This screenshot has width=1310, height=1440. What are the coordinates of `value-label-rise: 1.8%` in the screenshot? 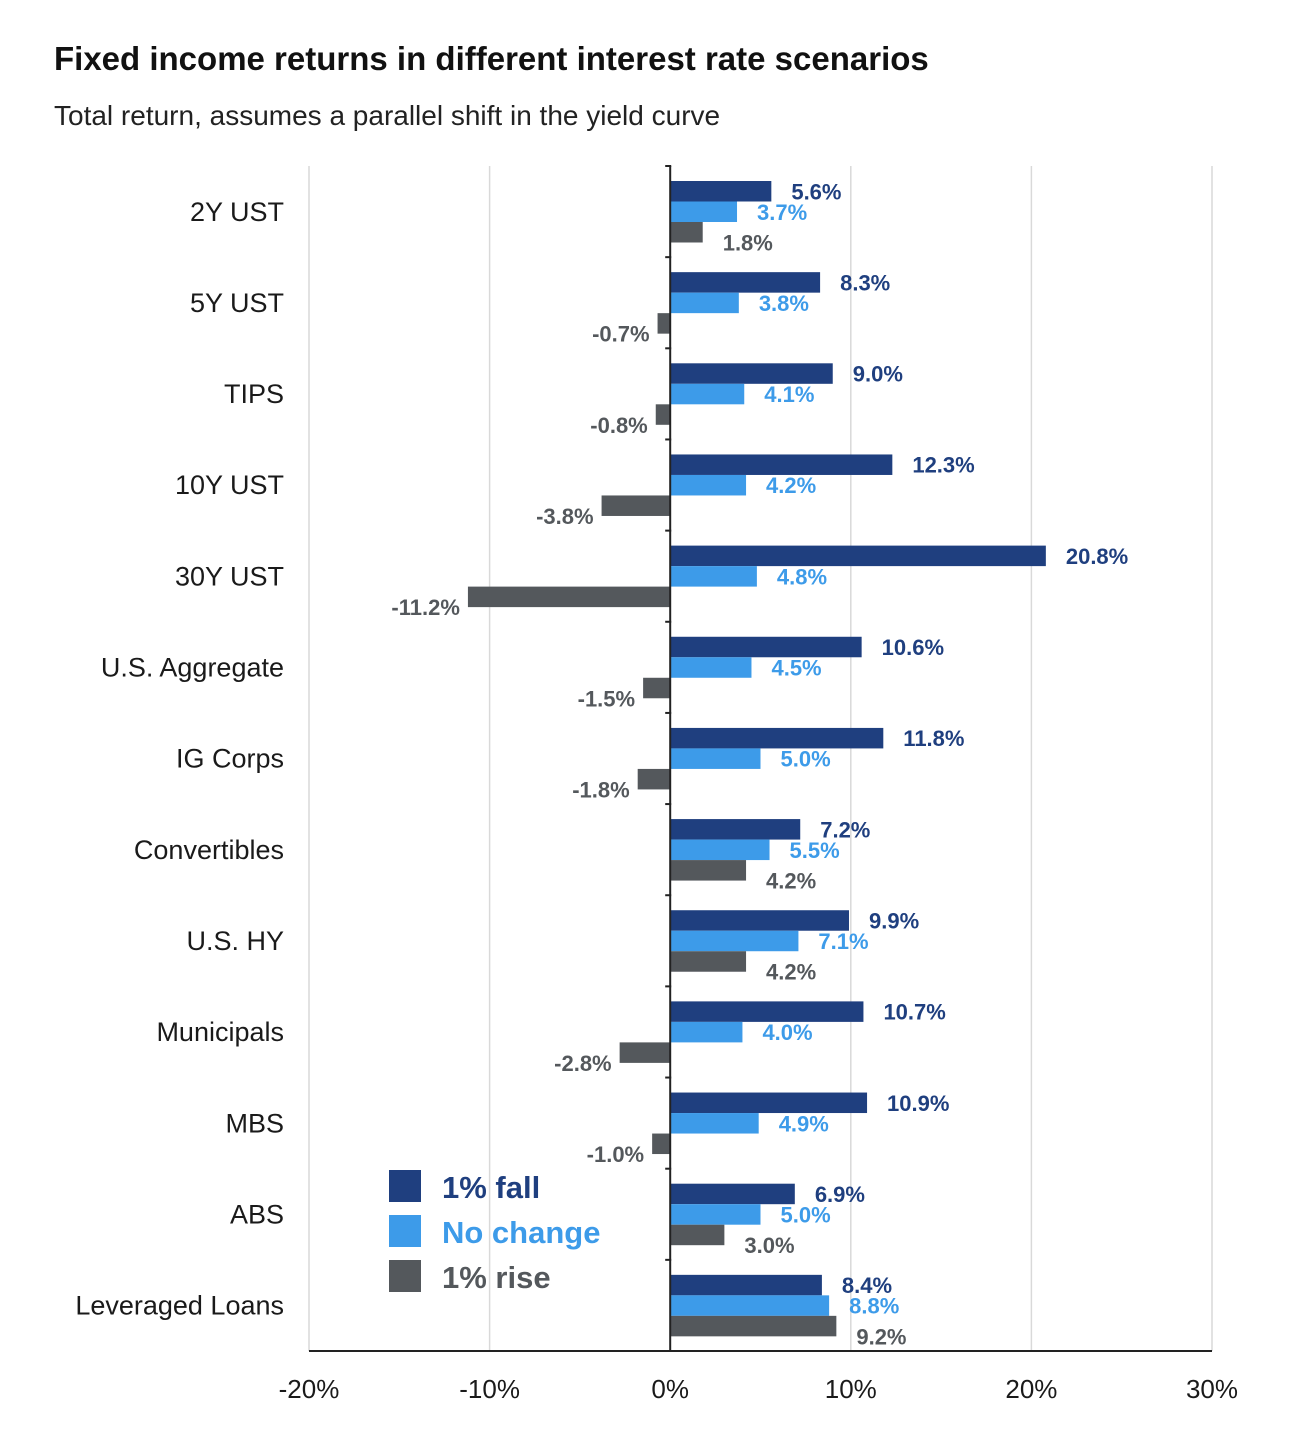 It's located at (748, 243).